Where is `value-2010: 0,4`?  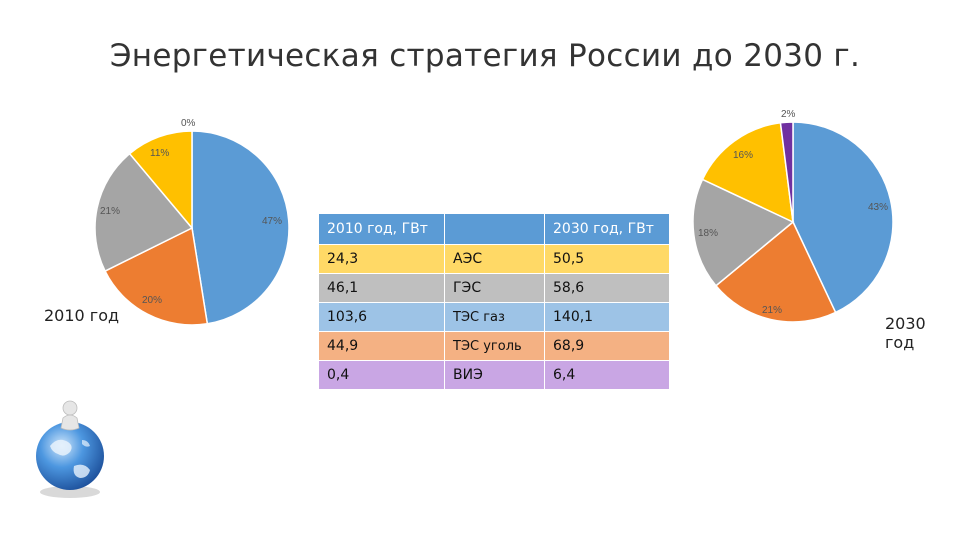 value-2010: 0,4 is located at coordinates (381, 375).